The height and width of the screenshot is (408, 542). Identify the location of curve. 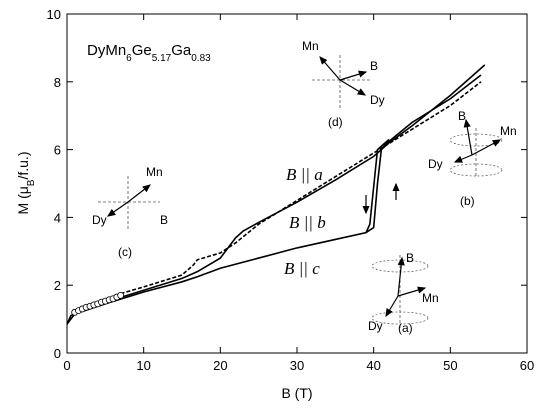
(377, 185).